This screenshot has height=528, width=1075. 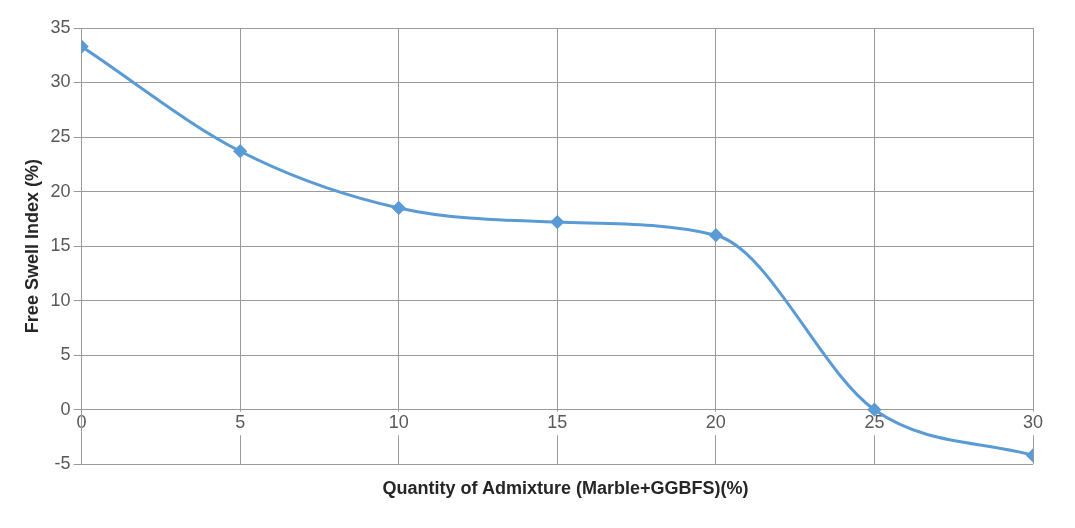 I want to click on y-tick-label: -5, so click(x=62, y=463).